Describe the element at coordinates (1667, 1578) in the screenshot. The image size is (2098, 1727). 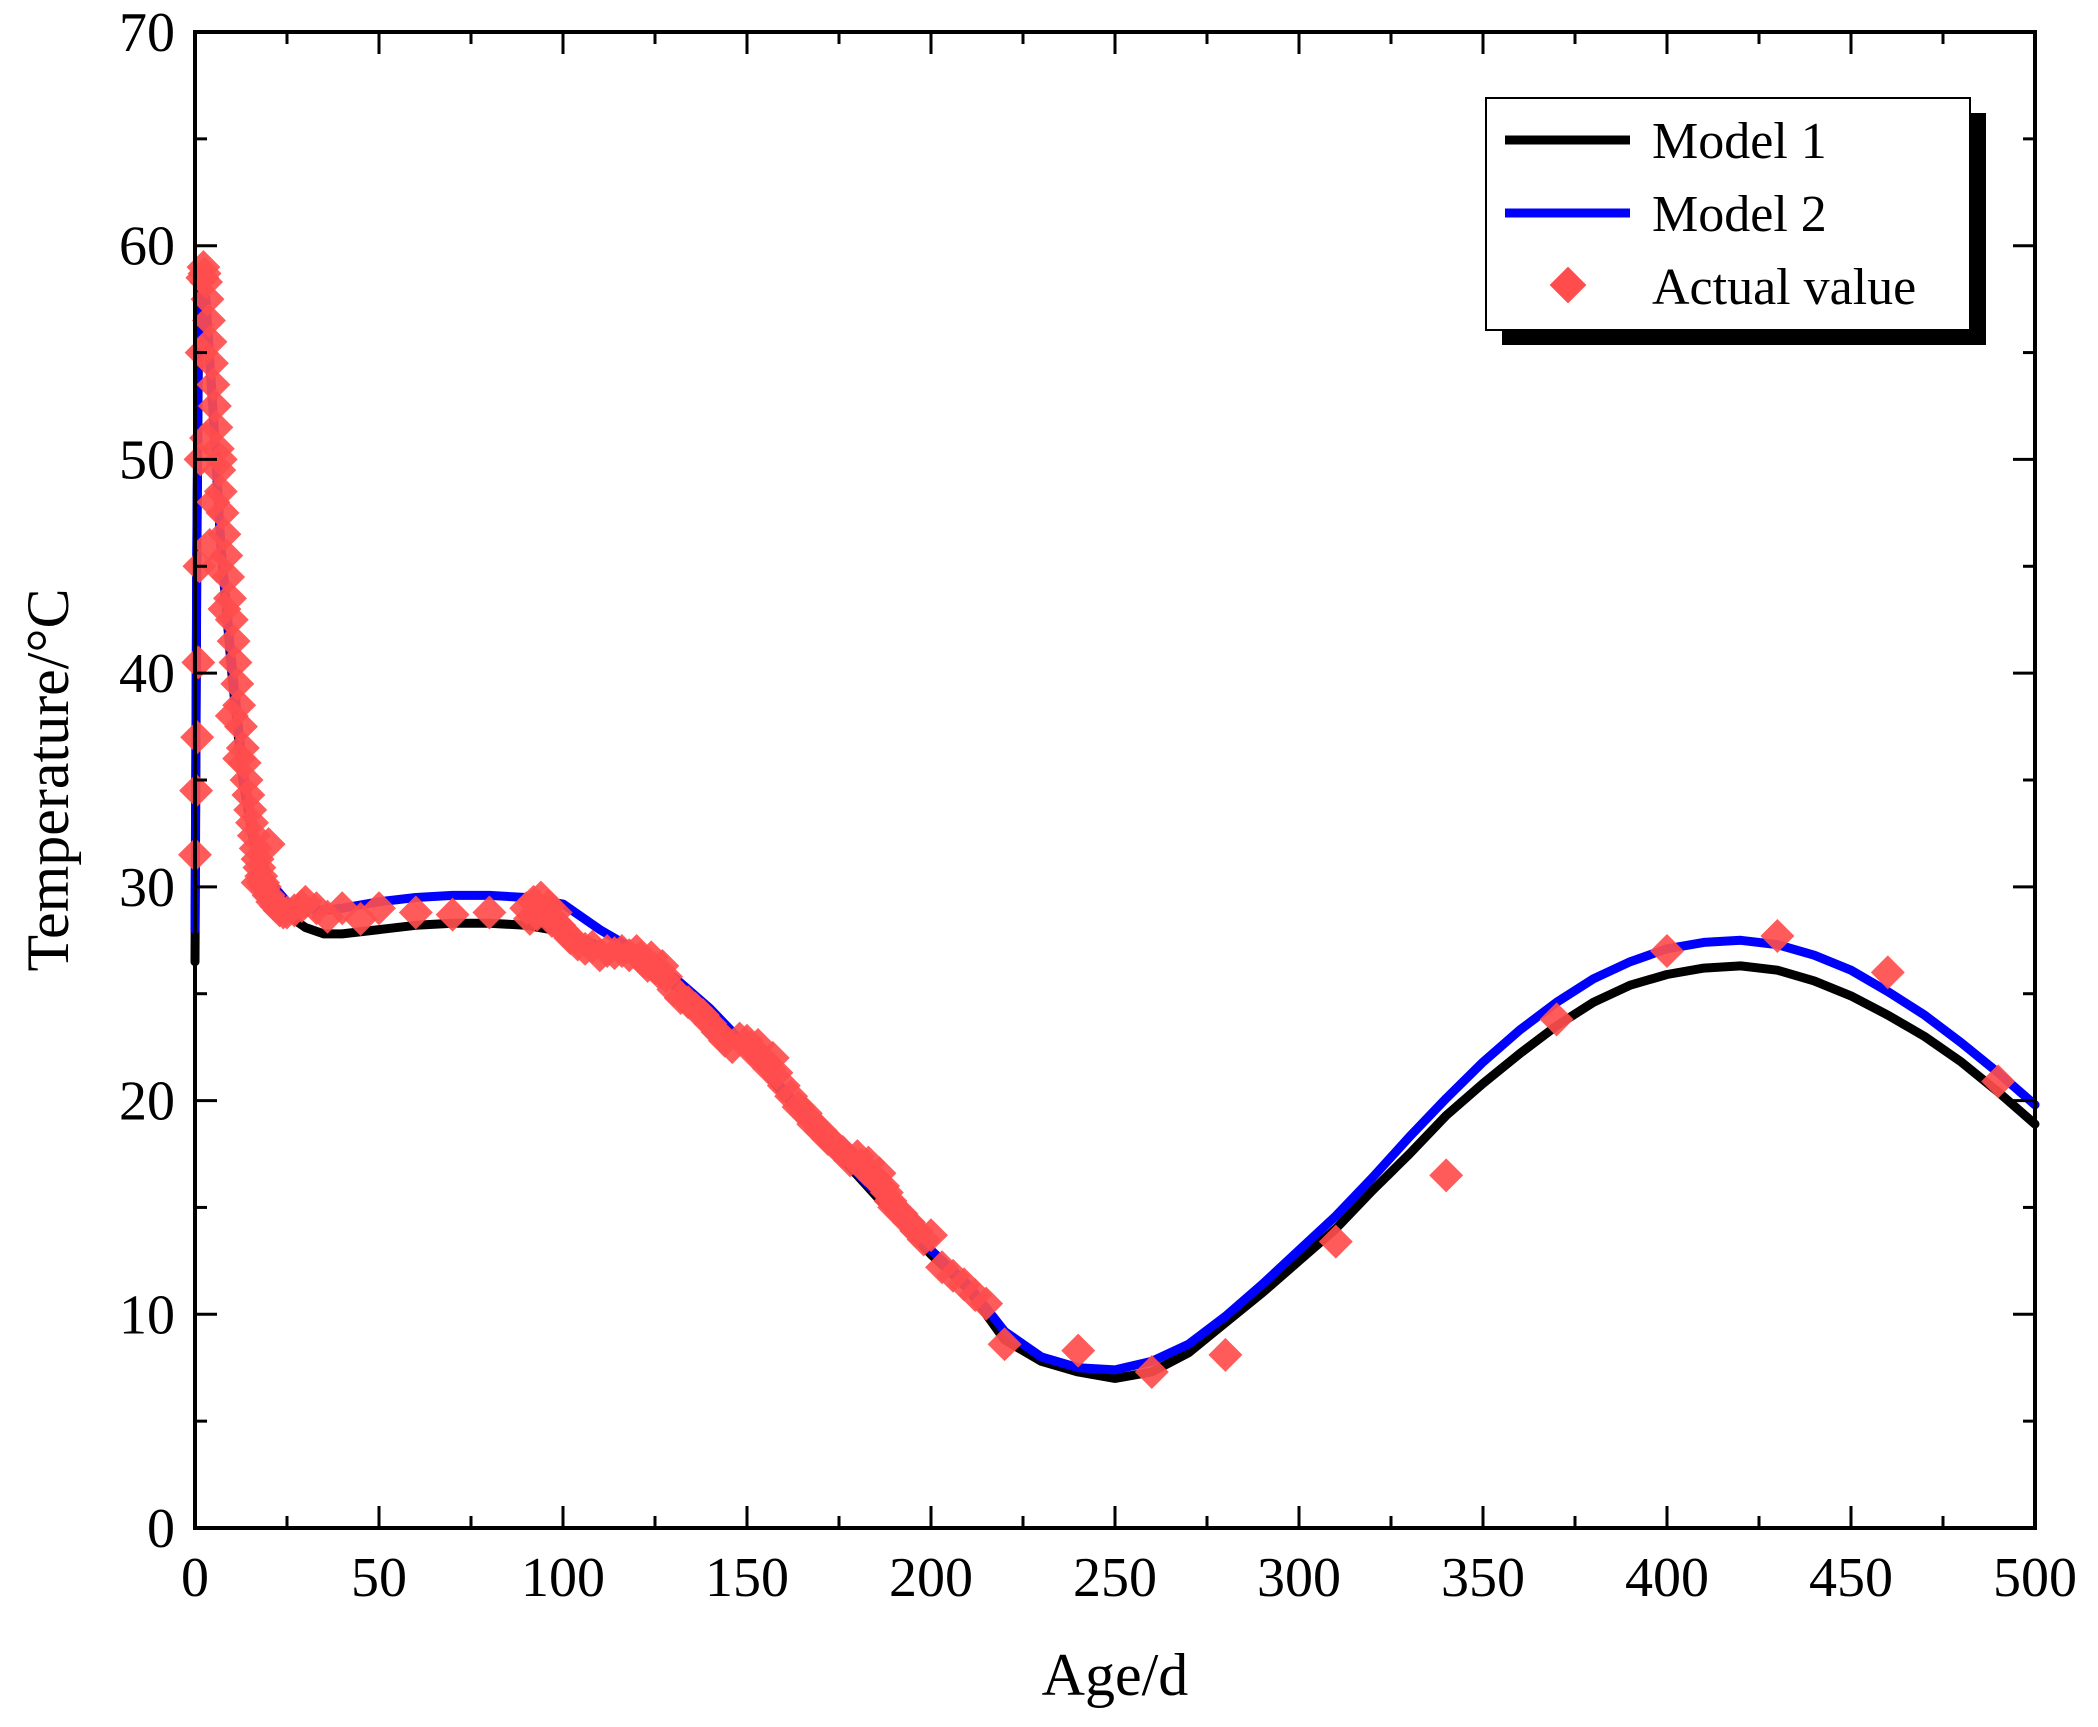
I see `x-tick-label: 400` at that location.